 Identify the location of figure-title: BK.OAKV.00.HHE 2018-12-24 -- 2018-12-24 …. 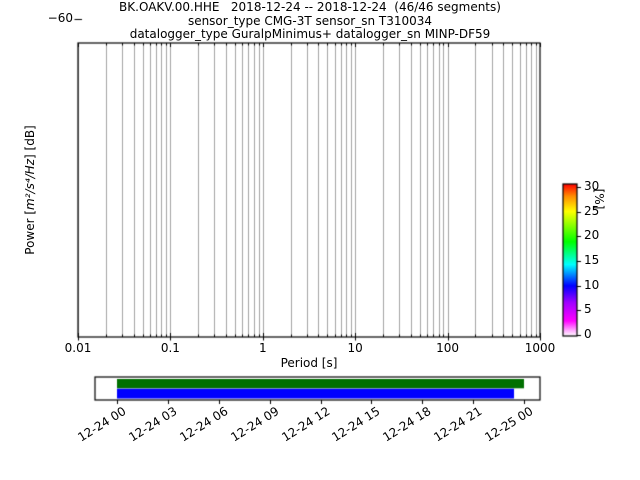
(310, 7).